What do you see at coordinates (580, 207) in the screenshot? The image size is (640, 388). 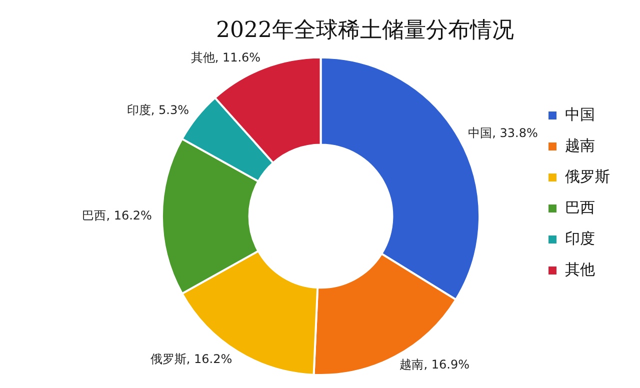 I see `legend-label: 巴西` at bounding box center [580, 207].